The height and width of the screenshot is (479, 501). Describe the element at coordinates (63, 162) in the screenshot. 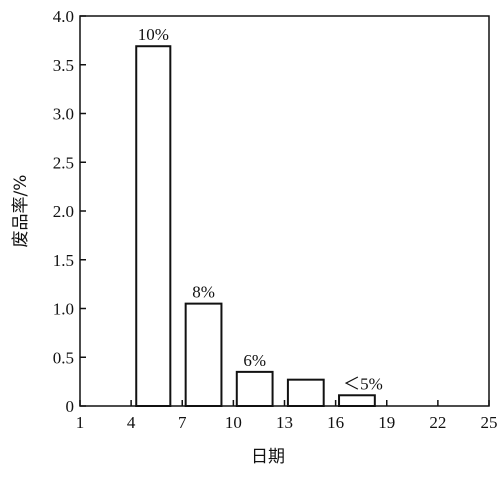

I see `y-tick-label: 2.5` at that location.